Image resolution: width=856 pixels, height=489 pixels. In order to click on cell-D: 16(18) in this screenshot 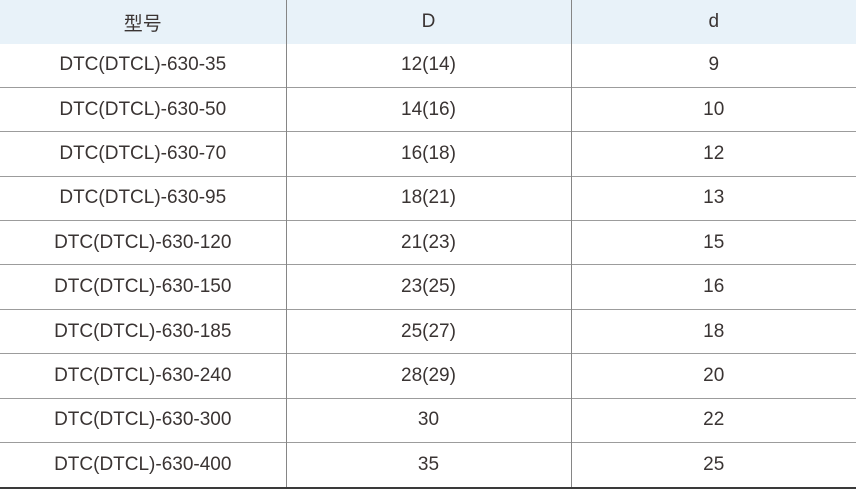, I will do `click(428, 154)`.